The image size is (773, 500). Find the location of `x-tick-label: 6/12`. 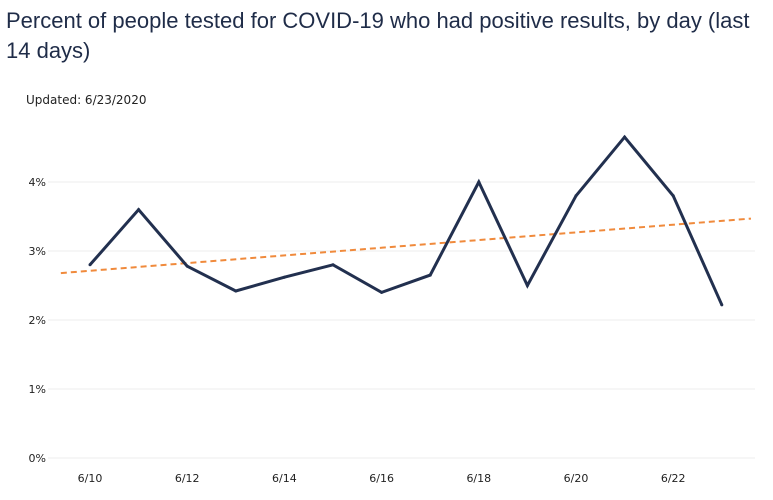

x-tick-label: 6/12 is located at coordinates (187, 478).